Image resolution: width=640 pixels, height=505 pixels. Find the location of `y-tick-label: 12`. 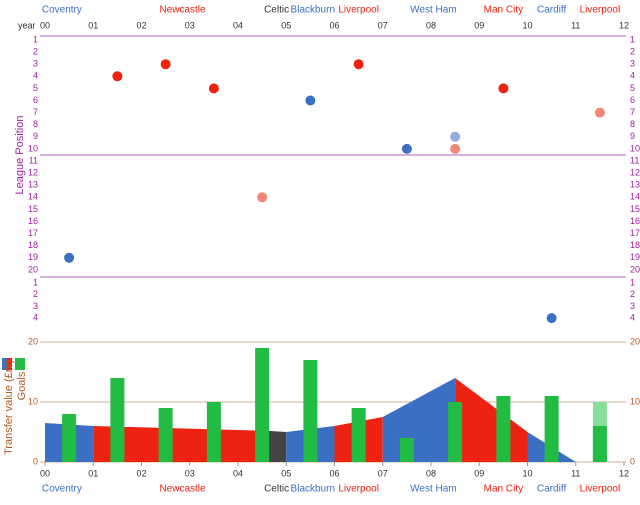

y-tick-label: 12 is located at coordinates (635, 172).